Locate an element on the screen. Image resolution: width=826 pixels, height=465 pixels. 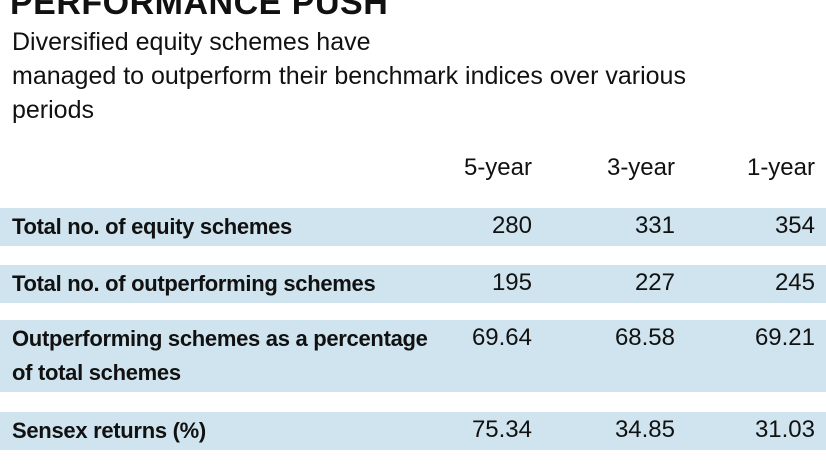
cell-value: 69.64 is located at coordinates (501, 337).